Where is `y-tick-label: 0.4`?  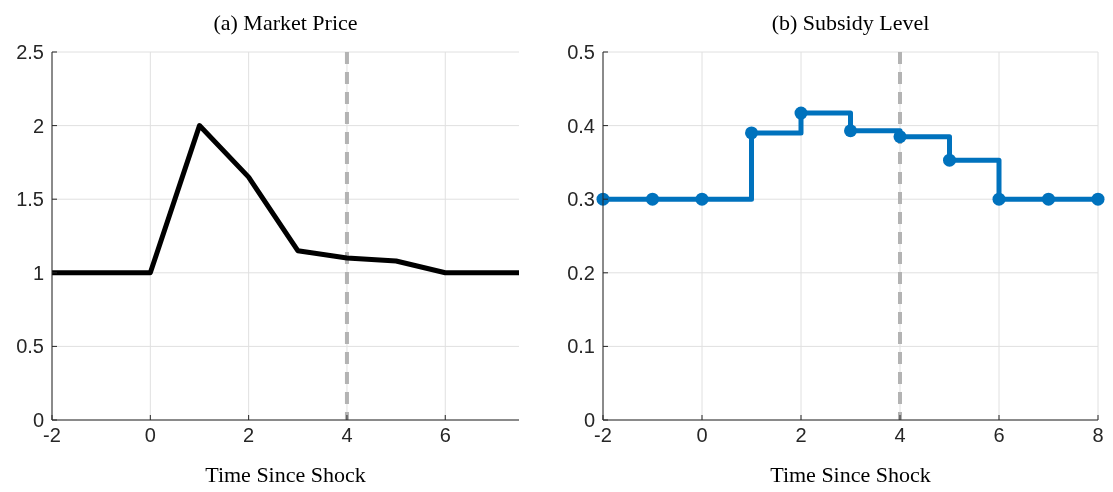
y-tick-label: 0.4 is located at coordinates (581, 125).